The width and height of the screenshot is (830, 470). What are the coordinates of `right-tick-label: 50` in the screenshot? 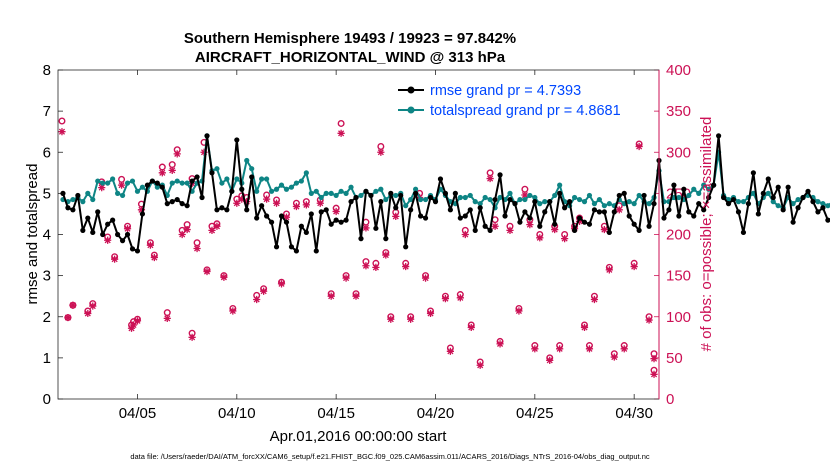 It's located at (674, 358).